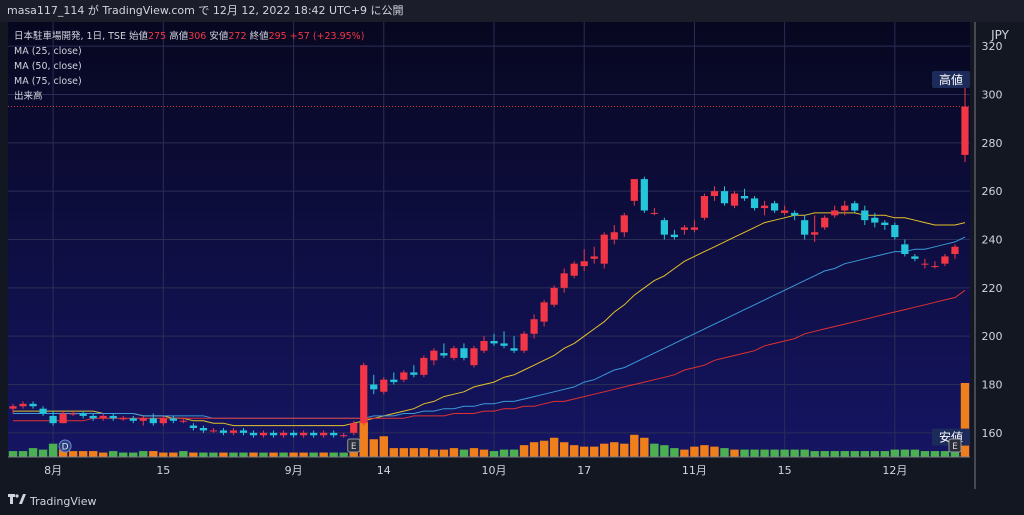 This screenshot has width=1024, height=515. Describe the element at coordinates (17, 502) in the screenshot. I see `tradingview-logo-icon` at that location.